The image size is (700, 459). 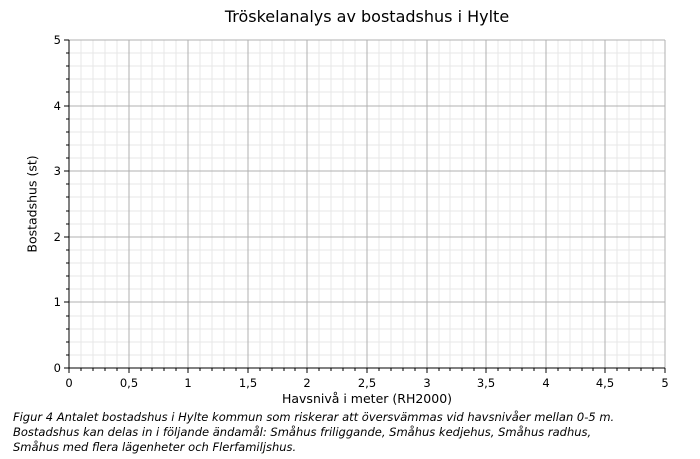 I want to click on x-tick-label: 1, so click(x=187, y=383).